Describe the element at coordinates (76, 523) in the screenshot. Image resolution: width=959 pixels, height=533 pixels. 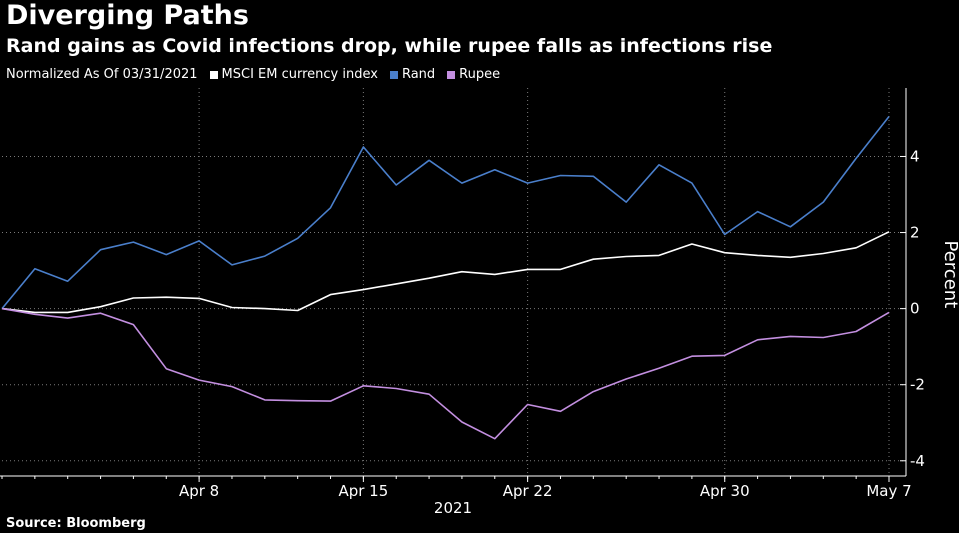
I see `source-note: Source: Bloomberg` at that location.